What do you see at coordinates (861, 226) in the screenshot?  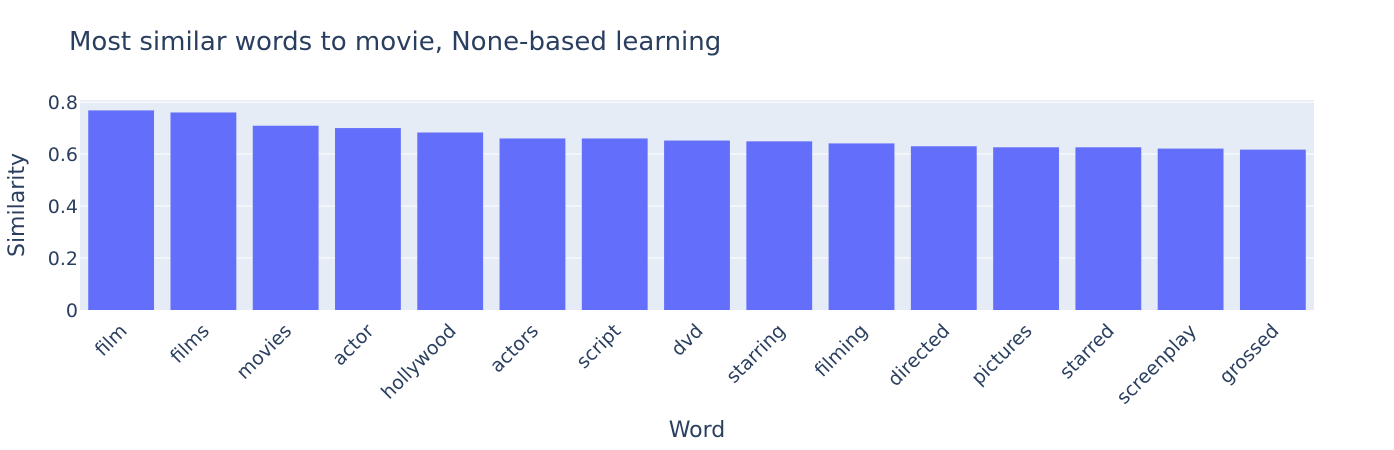 I see `bar-filming` at bounding box center [861, 226].